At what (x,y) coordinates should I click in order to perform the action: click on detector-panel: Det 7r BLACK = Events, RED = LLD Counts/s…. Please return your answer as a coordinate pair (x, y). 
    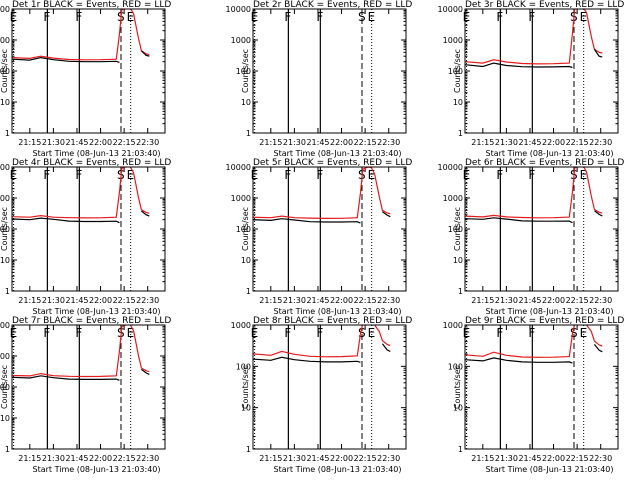
    Looking at the image, I should click on (85, 395).